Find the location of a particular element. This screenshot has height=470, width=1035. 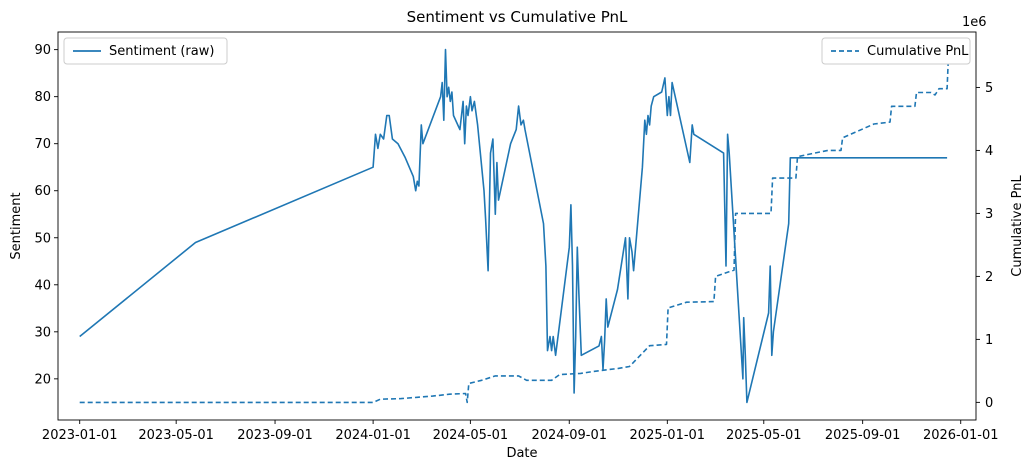

y-left-tick-label-4: 60 is located at coordinates (42, 191).